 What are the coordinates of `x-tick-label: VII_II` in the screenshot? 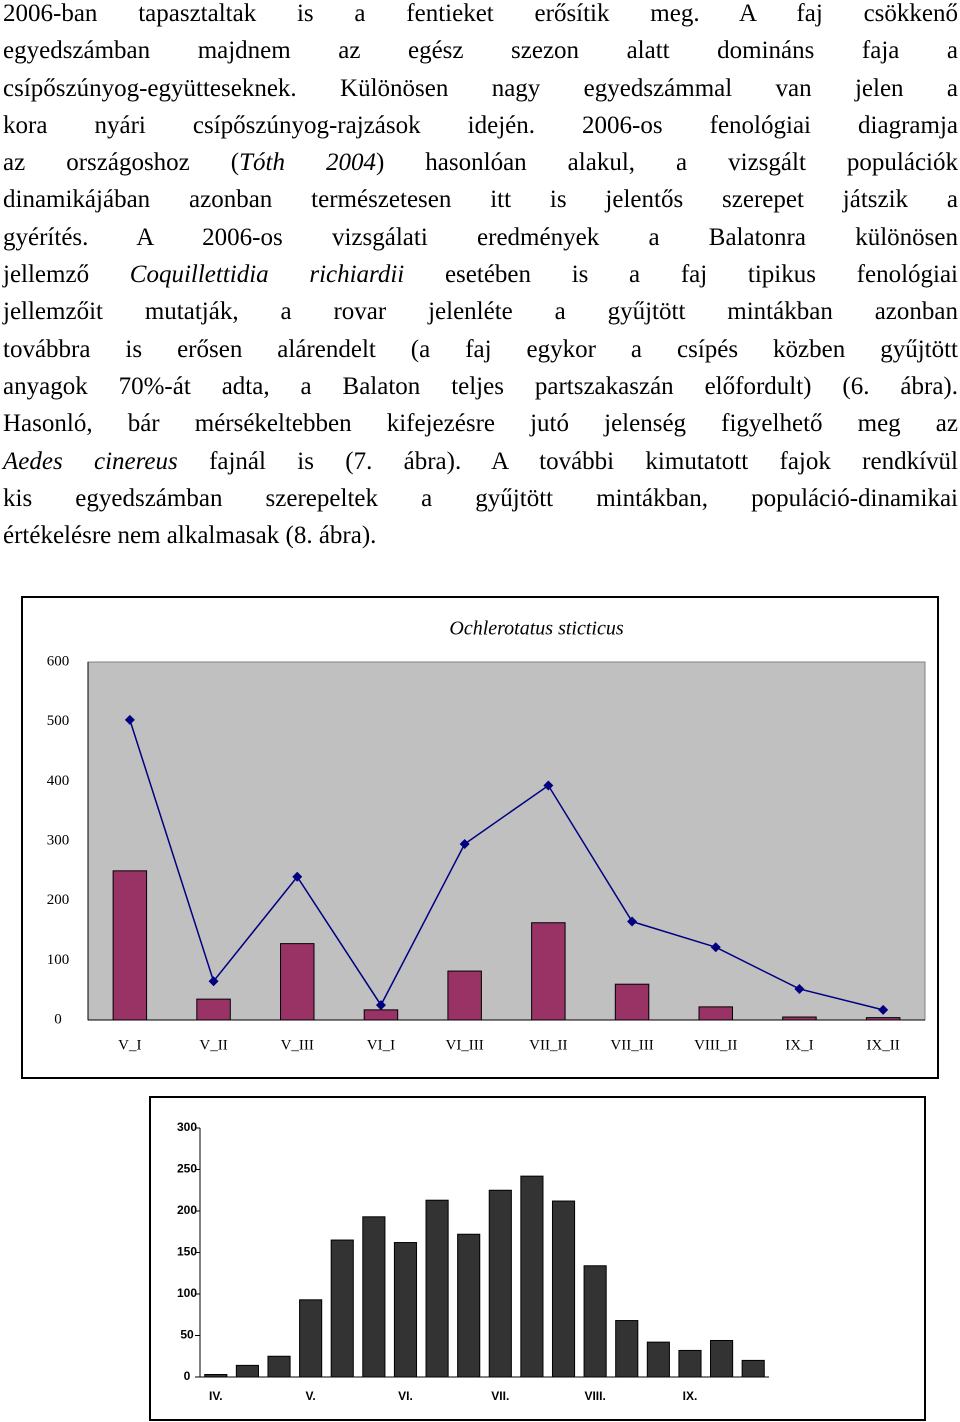 It's located at (548, 1045).